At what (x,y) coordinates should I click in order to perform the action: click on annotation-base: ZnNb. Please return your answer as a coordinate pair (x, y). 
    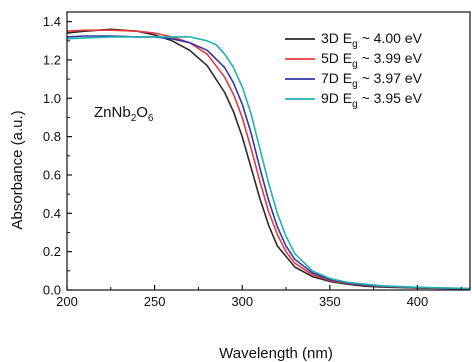
    Looking at the image, I should click on (112, 112).